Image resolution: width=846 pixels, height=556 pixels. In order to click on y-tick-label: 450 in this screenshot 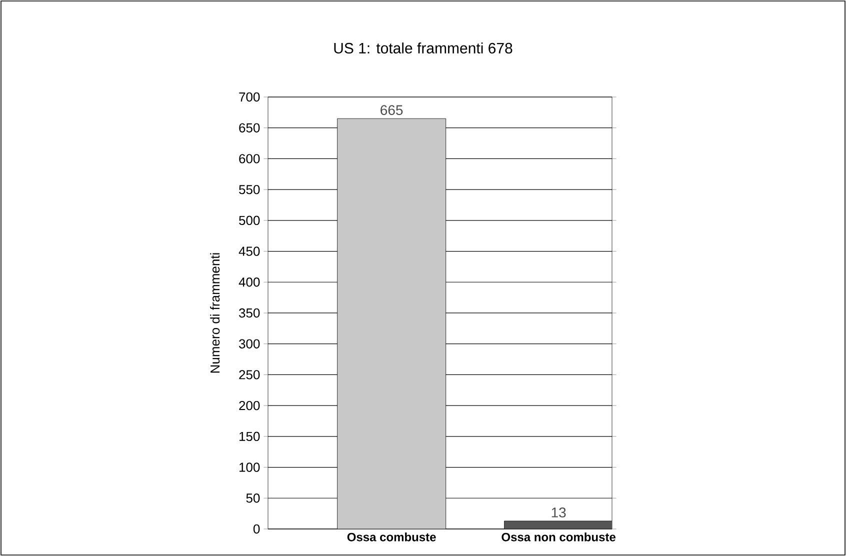, I will do `click(249, 251)`.